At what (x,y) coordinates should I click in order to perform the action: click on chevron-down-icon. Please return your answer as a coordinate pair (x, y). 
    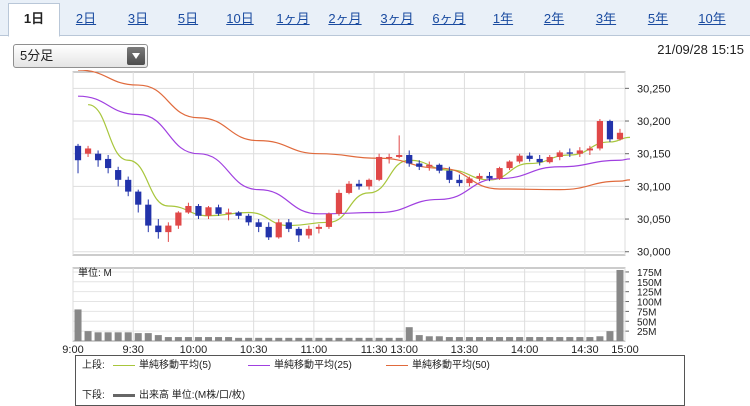
    Looking at the image, I should click on (136, 56).